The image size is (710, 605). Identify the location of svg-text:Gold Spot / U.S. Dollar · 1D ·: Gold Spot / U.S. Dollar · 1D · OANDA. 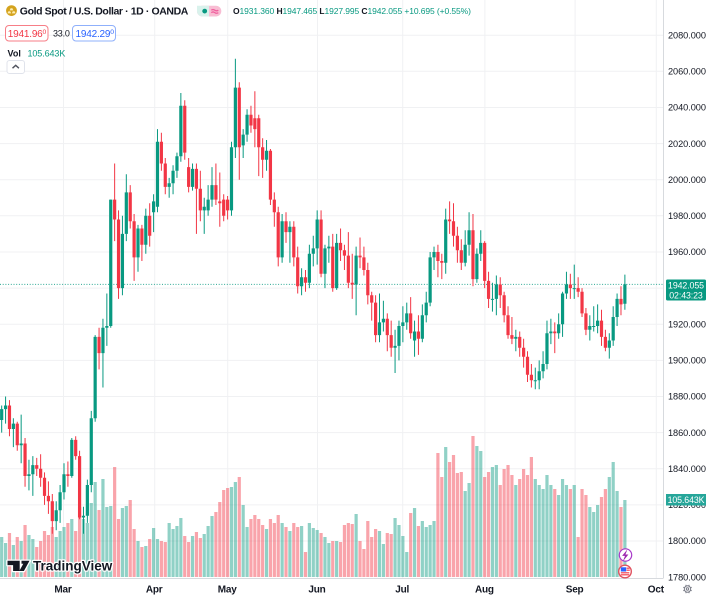
(104, 11).